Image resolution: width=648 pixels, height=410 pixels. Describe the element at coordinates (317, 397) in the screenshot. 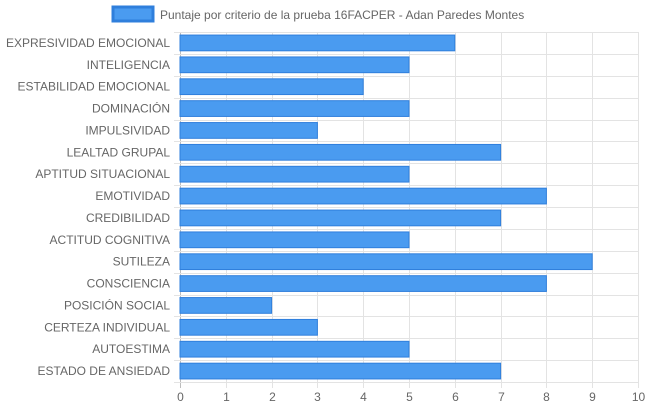

I see `x-tick-label: 3` at that location.